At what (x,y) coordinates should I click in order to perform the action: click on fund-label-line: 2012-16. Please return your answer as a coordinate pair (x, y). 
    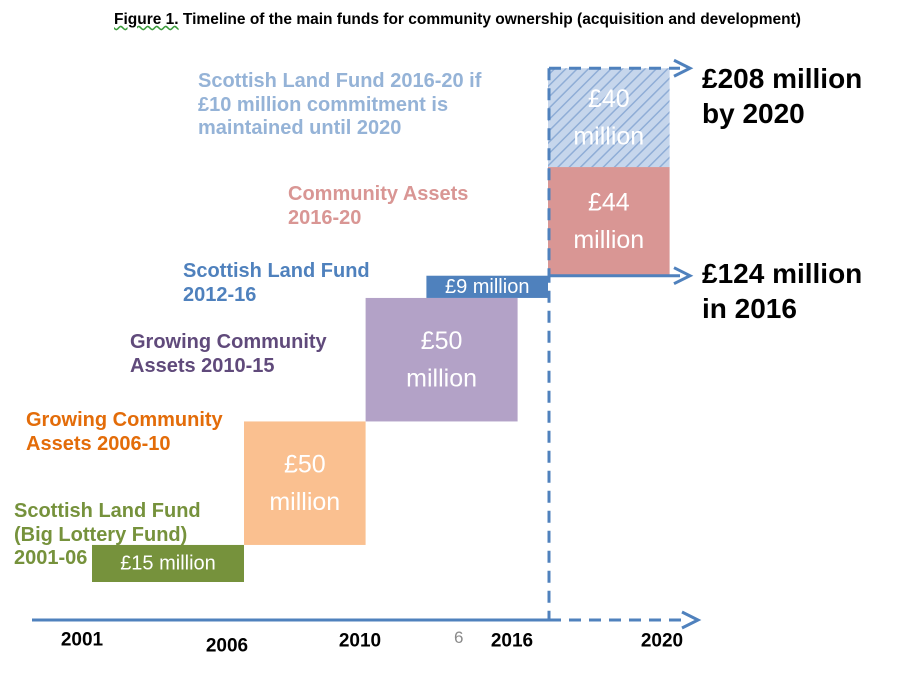
    Looking at the image, I should click on (220, 294).